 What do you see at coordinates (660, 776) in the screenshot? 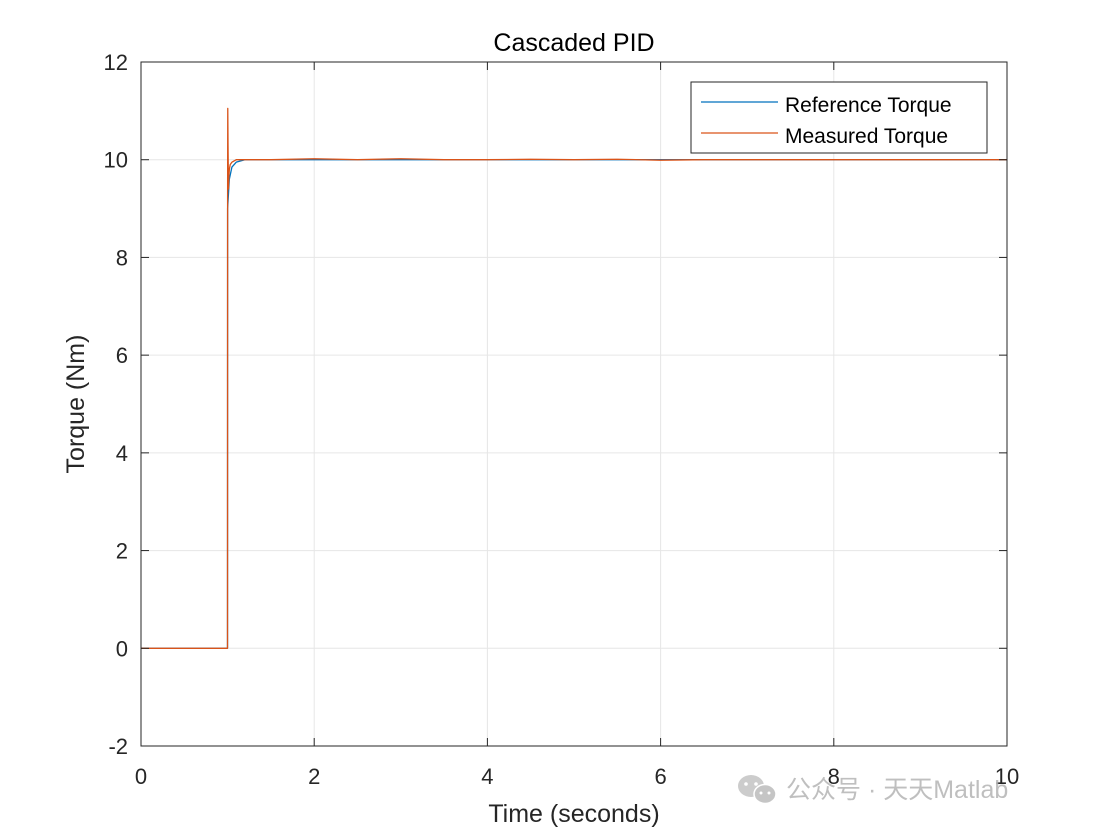
I see `x-tick-label: 6` at bounding box center [660, 776].